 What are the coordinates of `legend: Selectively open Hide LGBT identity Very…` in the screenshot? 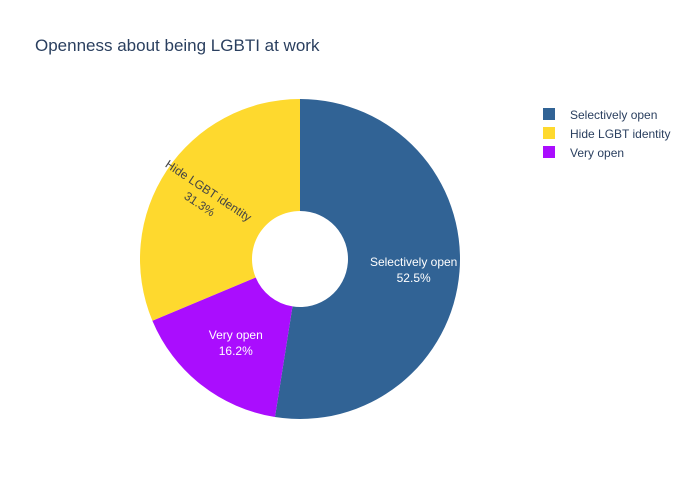 It's located at (607, 134).